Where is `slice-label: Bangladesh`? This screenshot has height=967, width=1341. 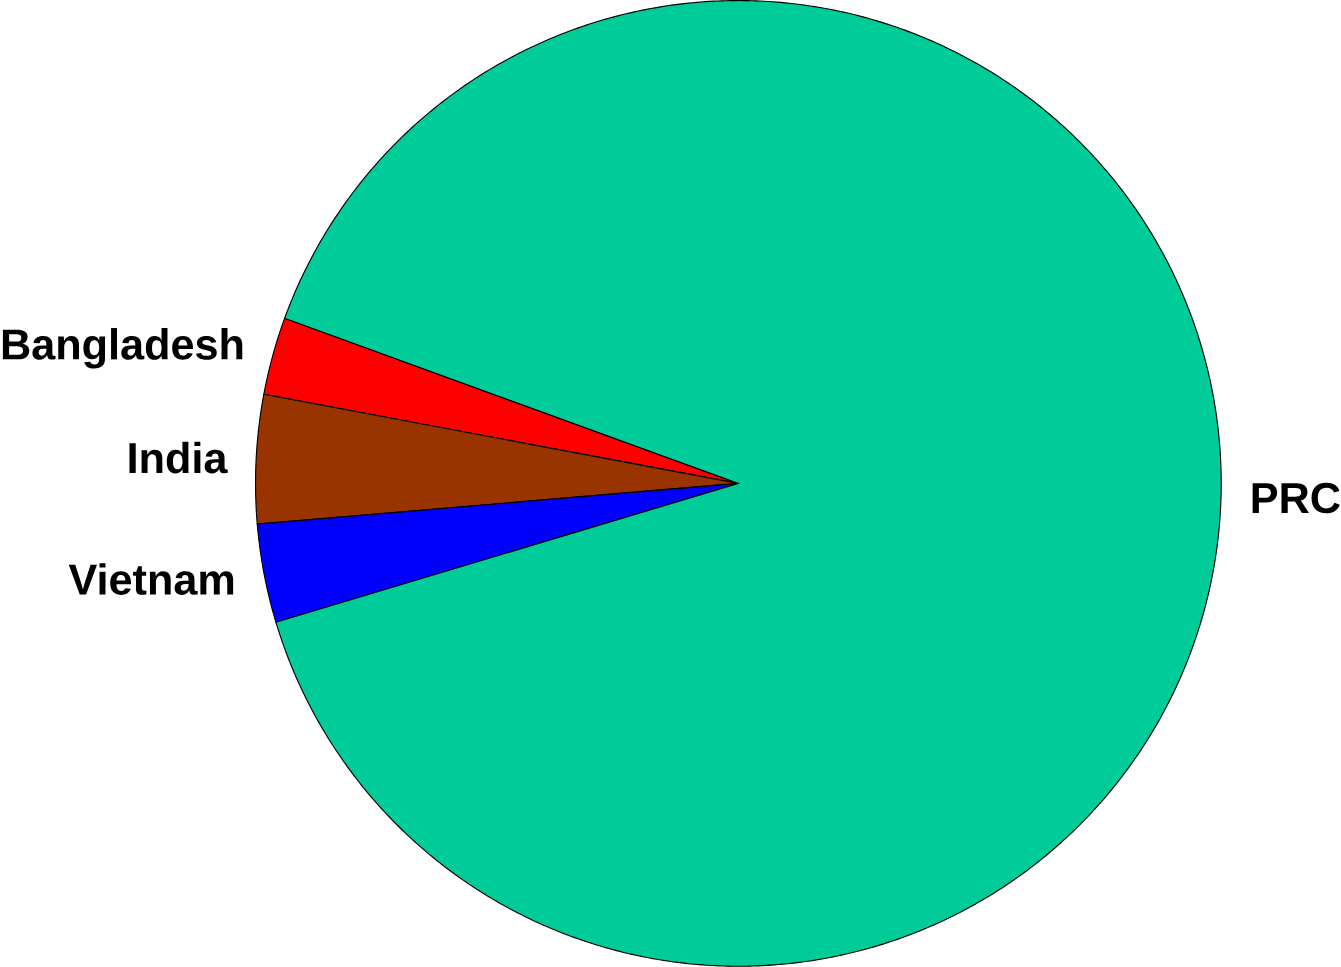 slice-label: Bangladesh is located at coordinates (122, 348).